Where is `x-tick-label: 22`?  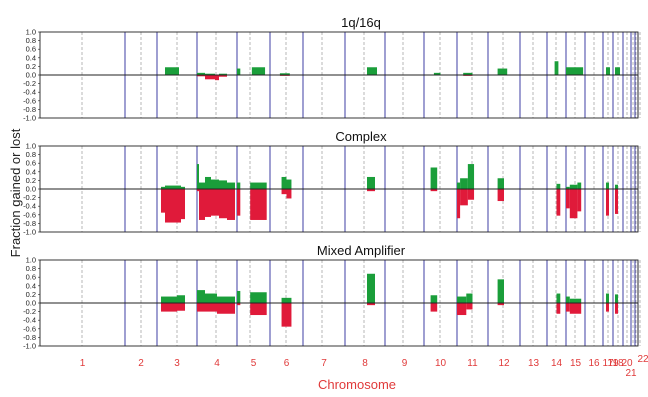
x-tick-label: 22 is located at coordinates (642, 359).